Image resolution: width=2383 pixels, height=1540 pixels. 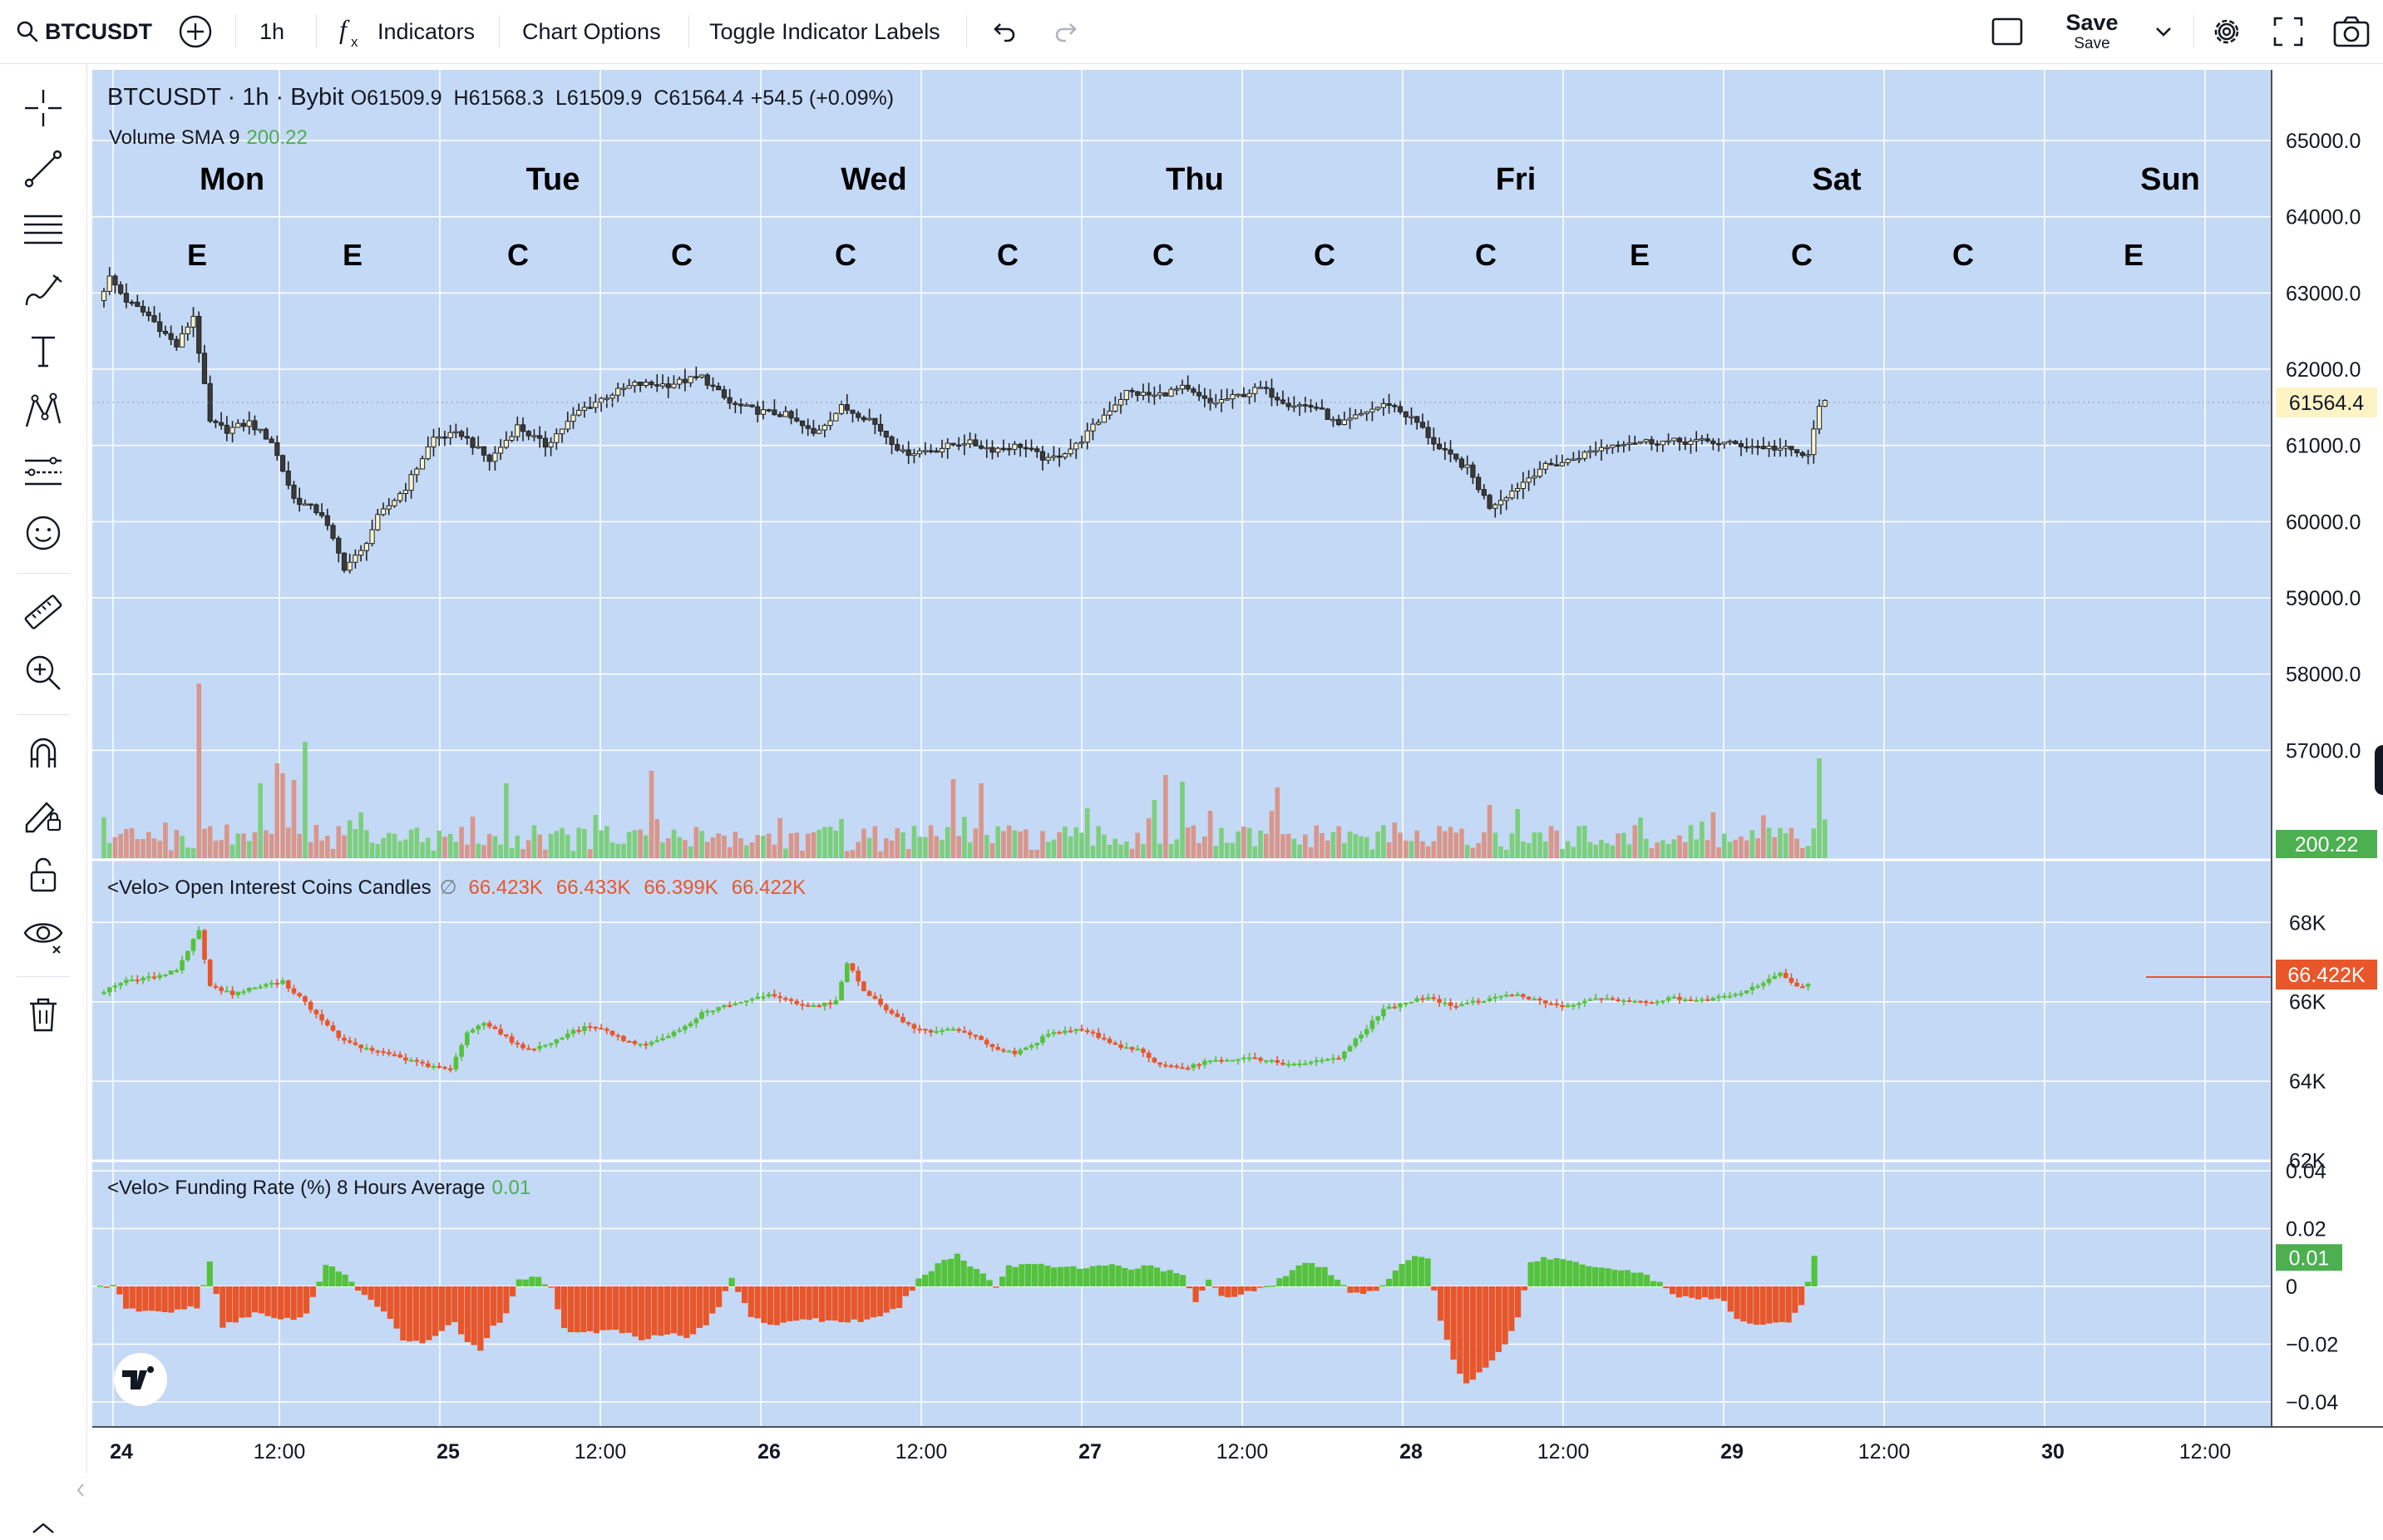 I want to click on fullscreen-button, so click(x=2288, y=31).